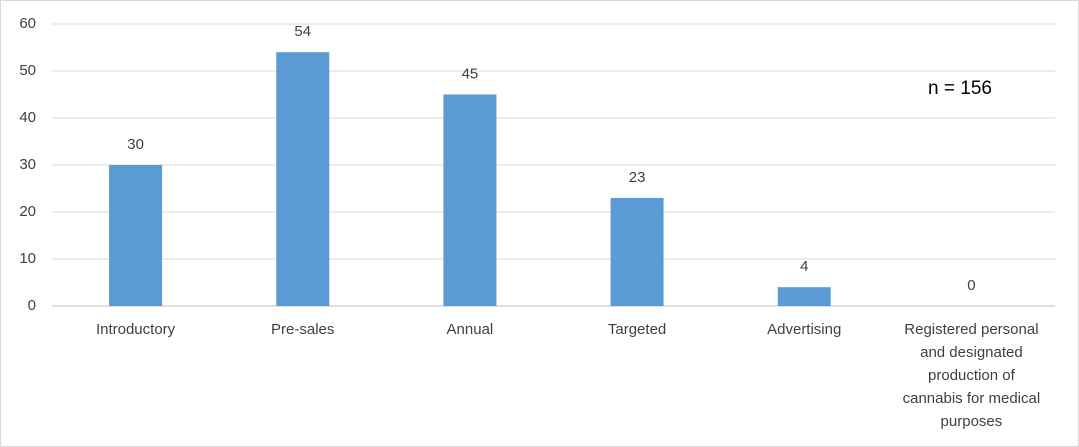 This screenshot has height=447, width=1079. I want to click on x-tick-label: Pre-sales, so click(303, 329).